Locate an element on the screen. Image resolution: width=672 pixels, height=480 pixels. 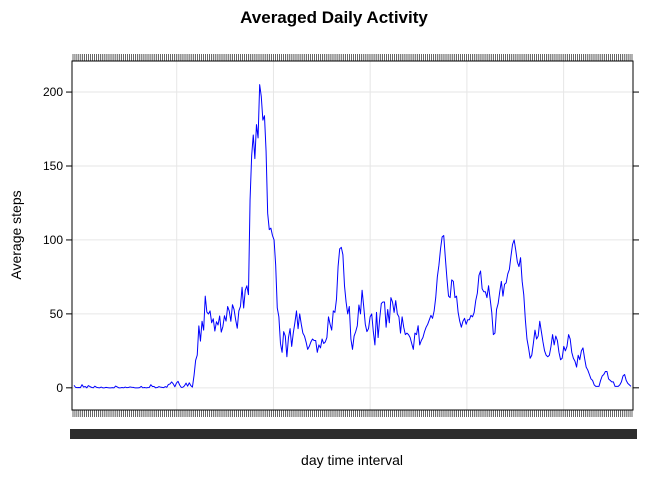
y-tick-label: 50 is located at coordinates (57, 314).